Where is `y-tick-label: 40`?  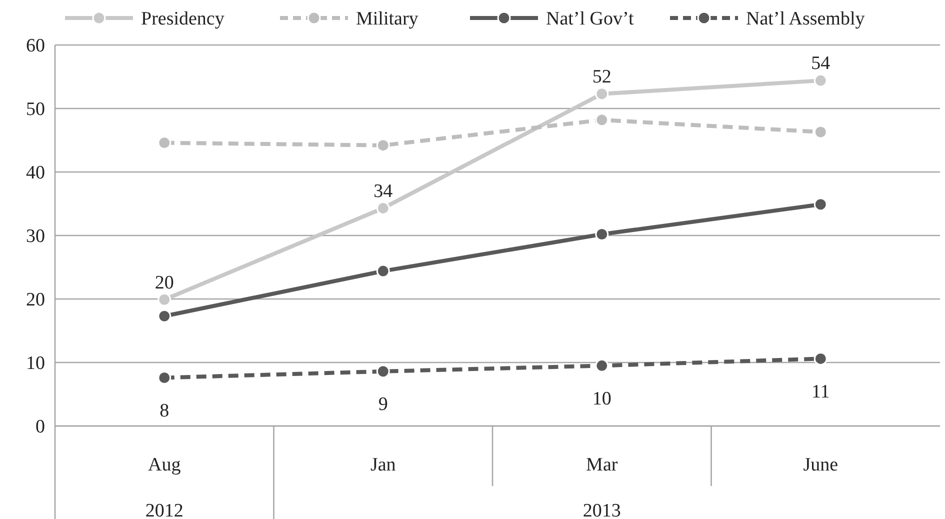
y-tick-label: 40 is located at coordinates (35, 173).